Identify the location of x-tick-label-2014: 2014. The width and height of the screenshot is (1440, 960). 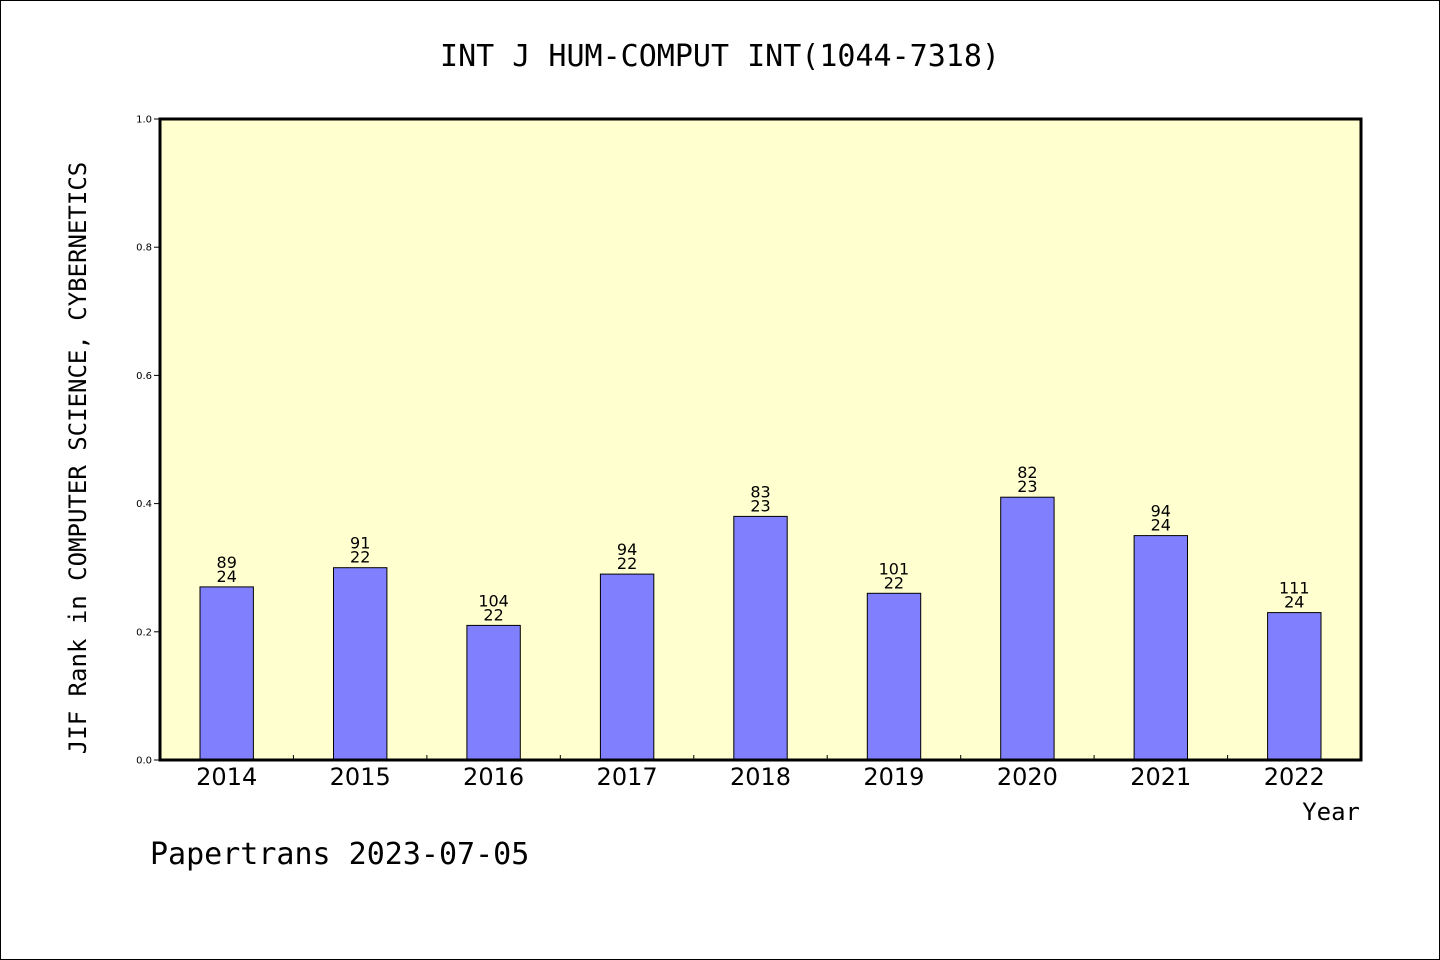
(226, 777).